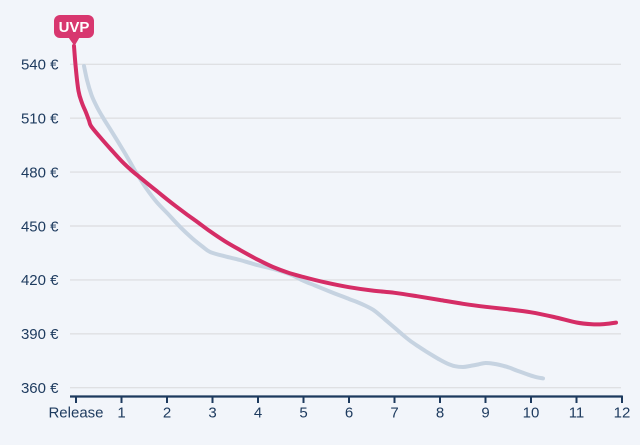 The width and height of the screenshot is (640, 445). Describe the element at coordinates (40, 280) in the screenshot. I see `svg-text: 420 €` at that location.